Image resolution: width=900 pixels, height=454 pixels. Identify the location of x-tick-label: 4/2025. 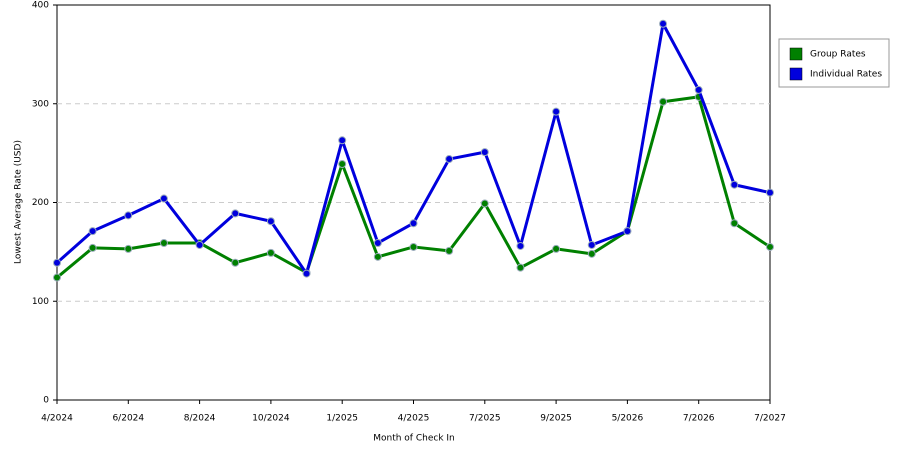
(414, 419).